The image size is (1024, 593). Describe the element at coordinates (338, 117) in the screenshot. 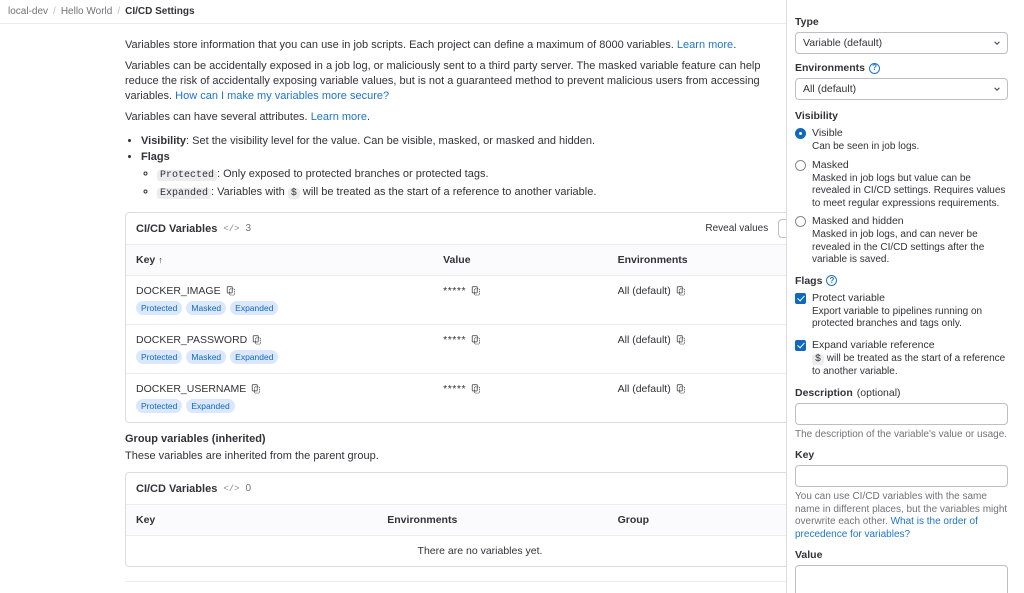

I see `learn-more-link-2: Learn more` at that location.